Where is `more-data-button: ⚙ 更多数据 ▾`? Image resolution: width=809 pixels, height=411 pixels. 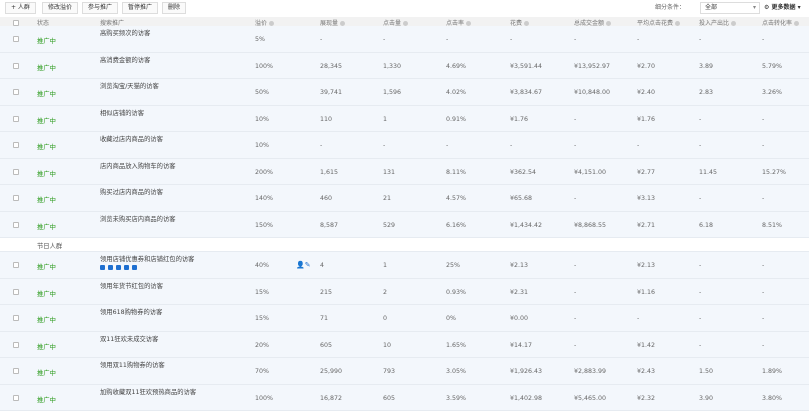
more-data-button: ⚙ 更多数据 ▾ is located at coordinates (786, 8).